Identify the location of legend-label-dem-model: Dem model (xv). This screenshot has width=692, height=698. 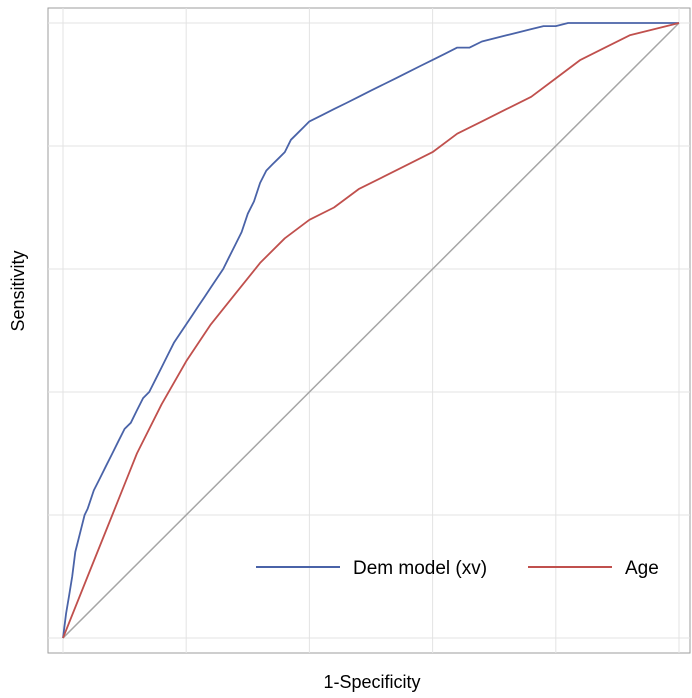
(420, 568).